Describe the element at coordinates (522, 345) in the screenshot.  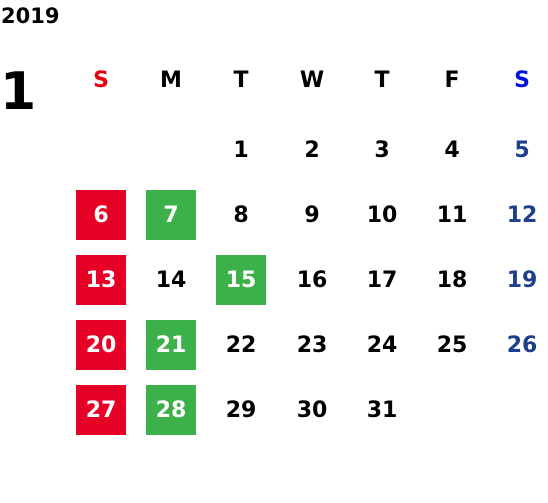
I see `day: 26` at that location.